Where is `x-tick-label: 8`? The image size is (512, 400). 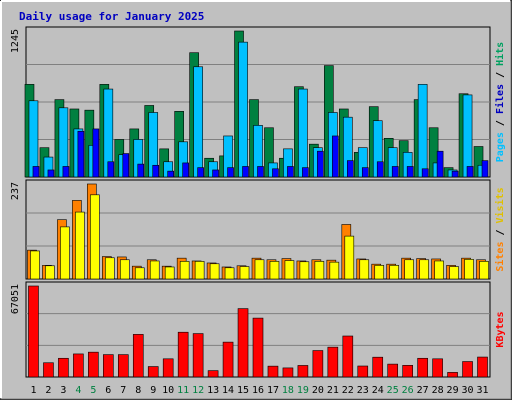
x-tick-label: 8 is located at coordinates (138, 390).